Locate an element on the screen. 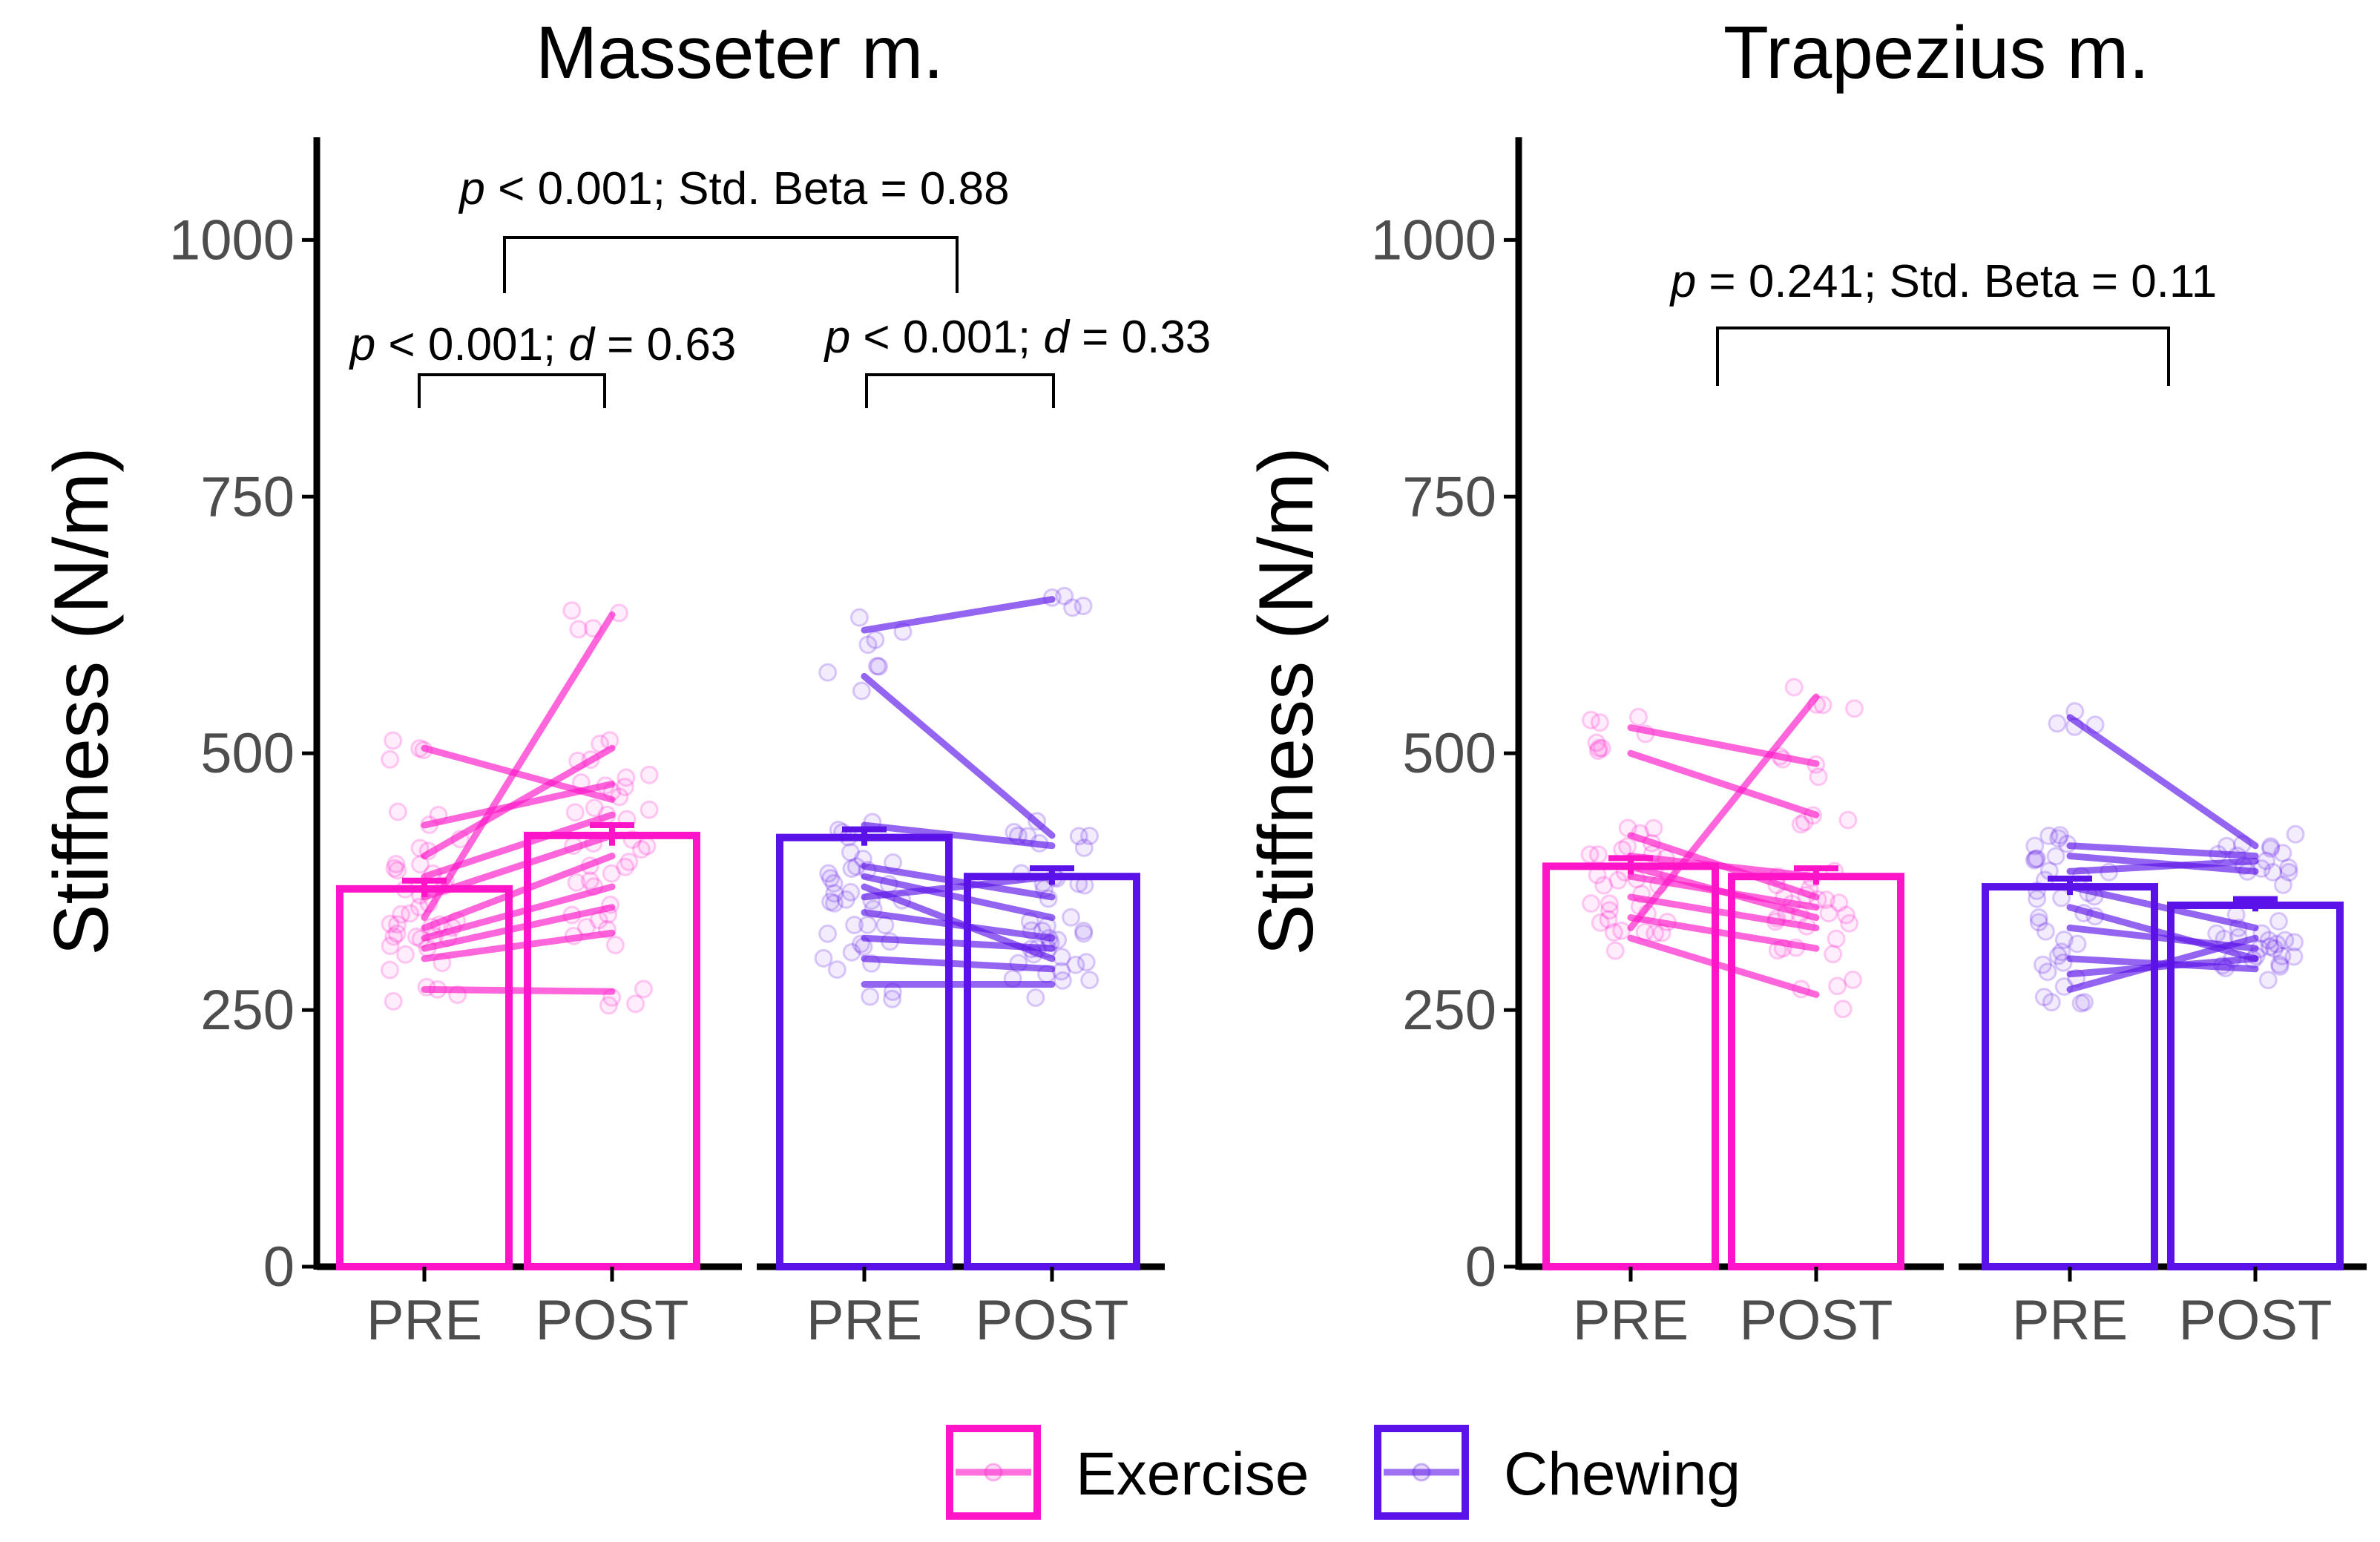 Image resolution: width=2380 pixels, height=1542 pixels. y-tick-label: 0 is located at coordinates (1481, 1267).